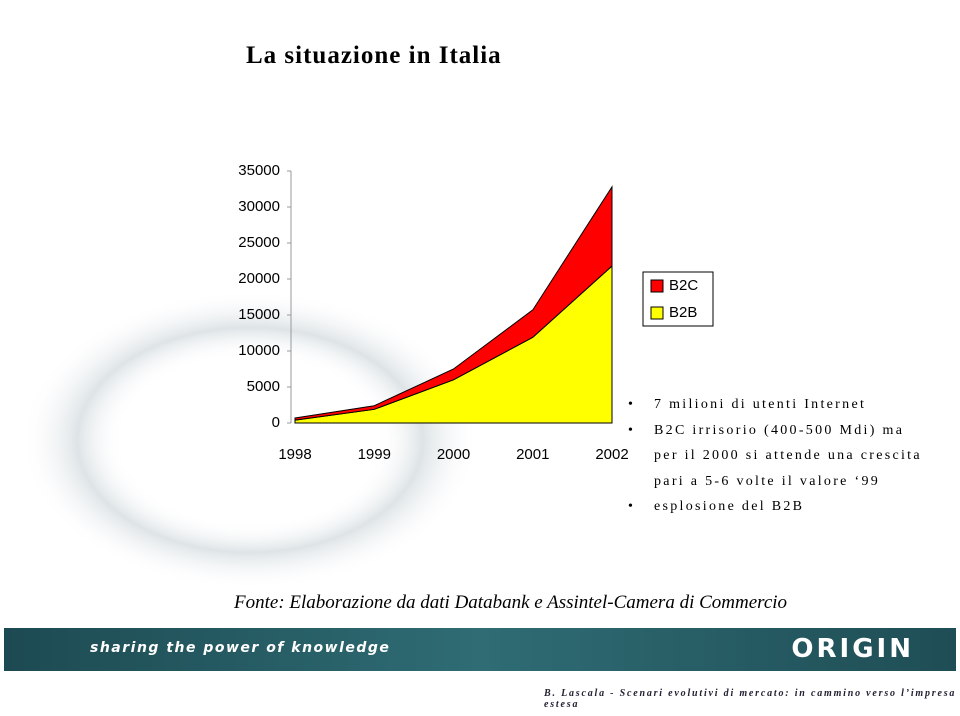 The image size is (960, 716). What do you see at coordinates (294, 454) in the screenshot?
I see `x-tick-label: 1998` at bounding box center [294, 454].